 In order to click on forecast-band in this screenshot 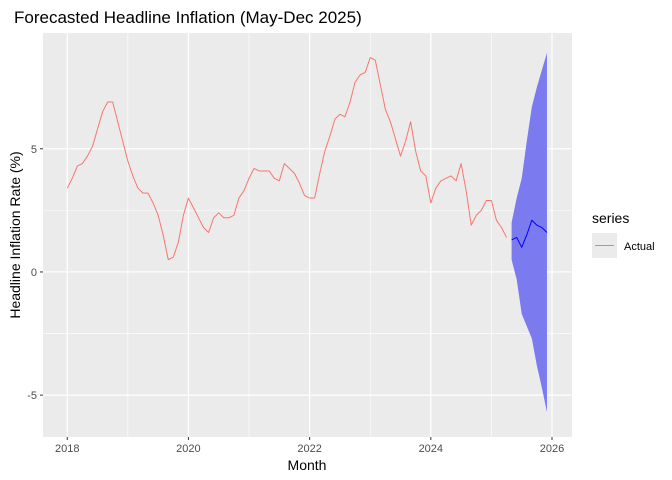, I will do `click(529, 232)`.